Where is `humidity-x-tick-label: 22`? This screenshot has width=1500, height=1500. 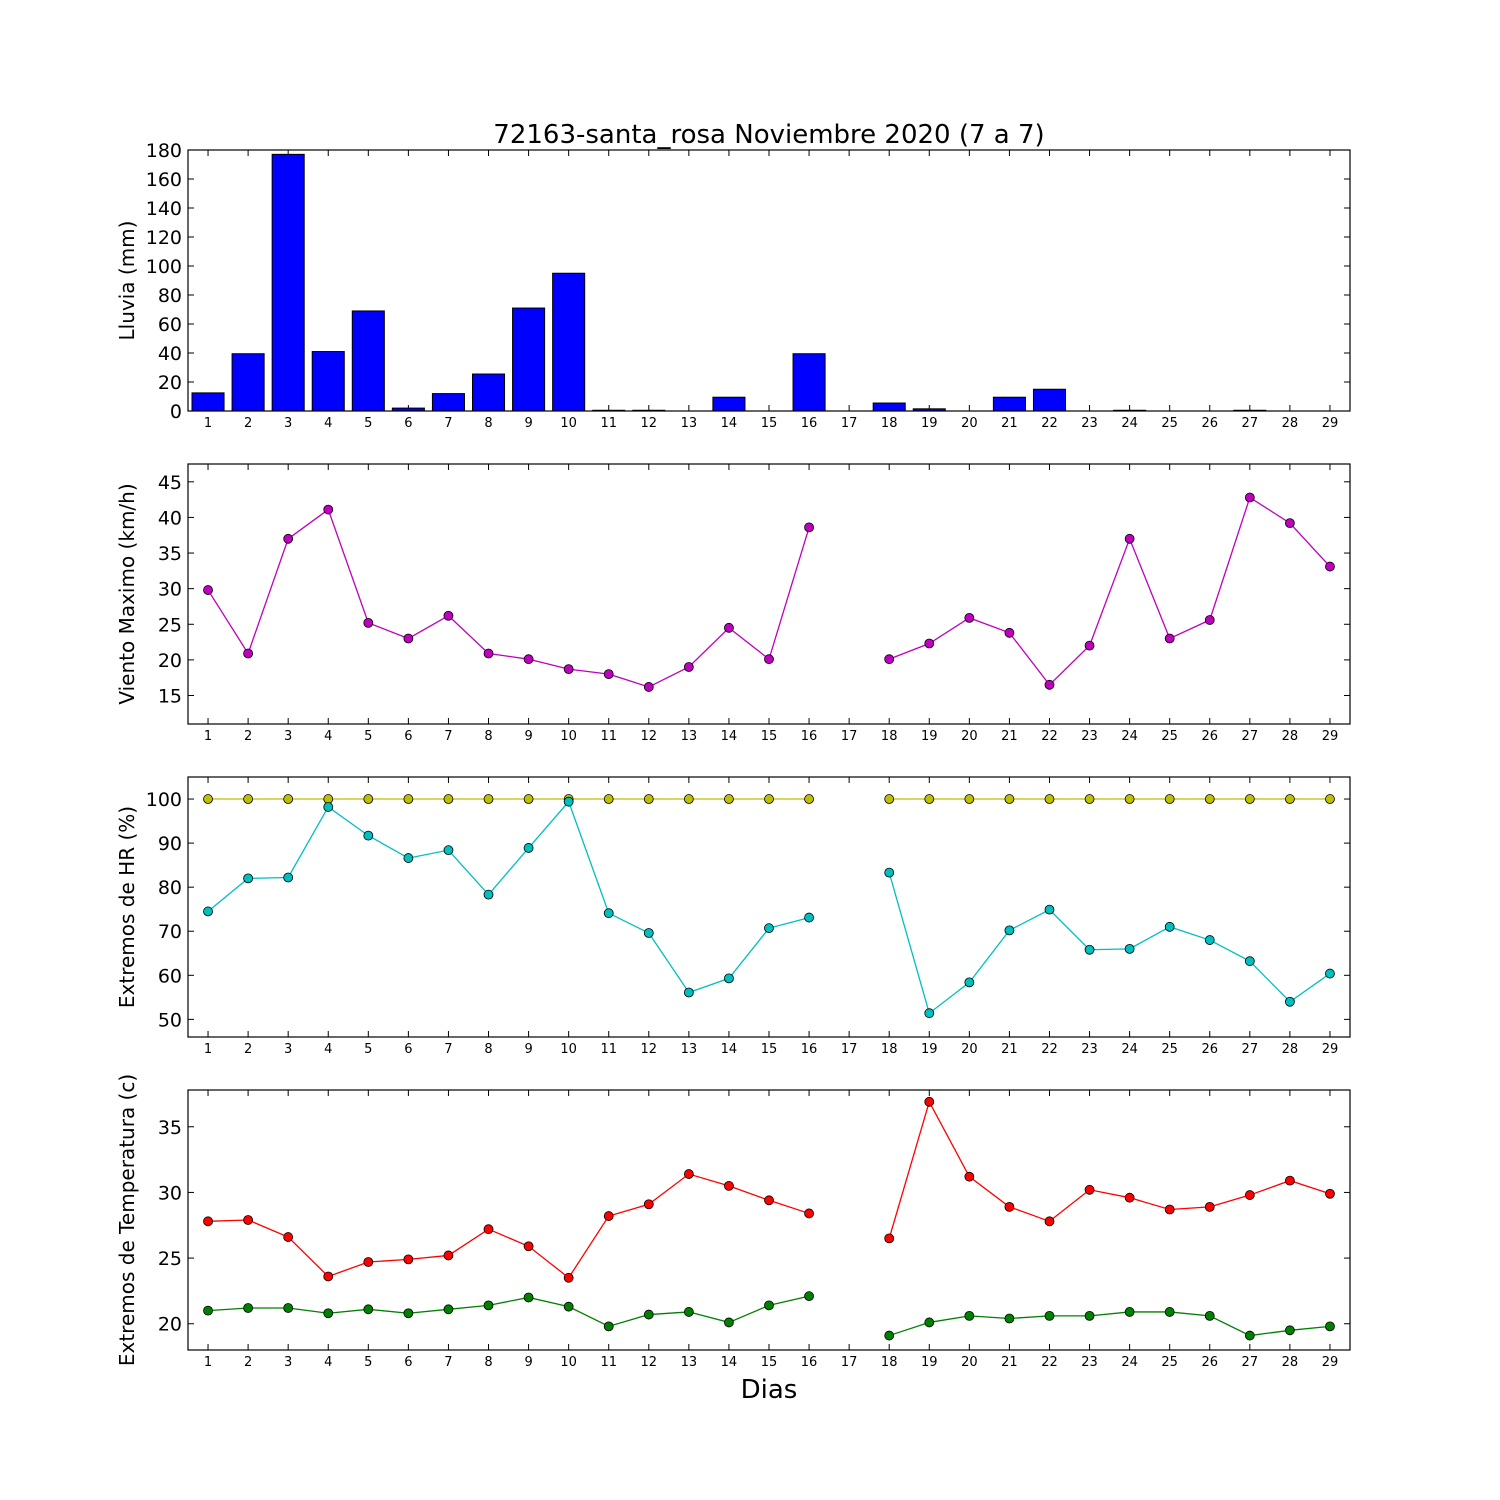 humidity-x-tick-label: 22 is located at coordinates (1049, 1049).